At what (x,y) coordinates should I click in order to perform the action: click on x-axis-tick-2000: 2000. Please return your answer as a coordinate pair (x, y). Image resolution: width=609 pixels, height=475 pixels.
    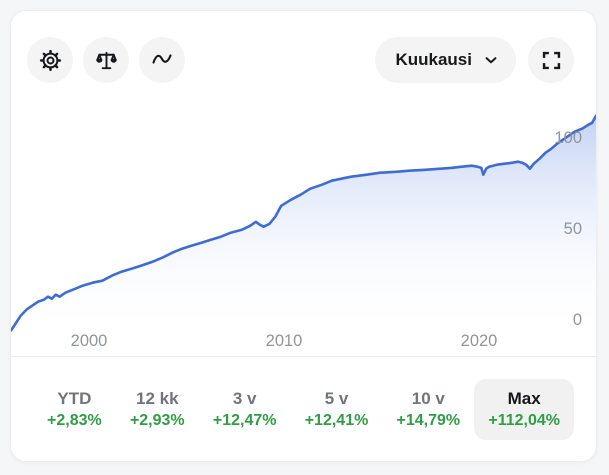
    Looking at the image, I should click on (89, 340).